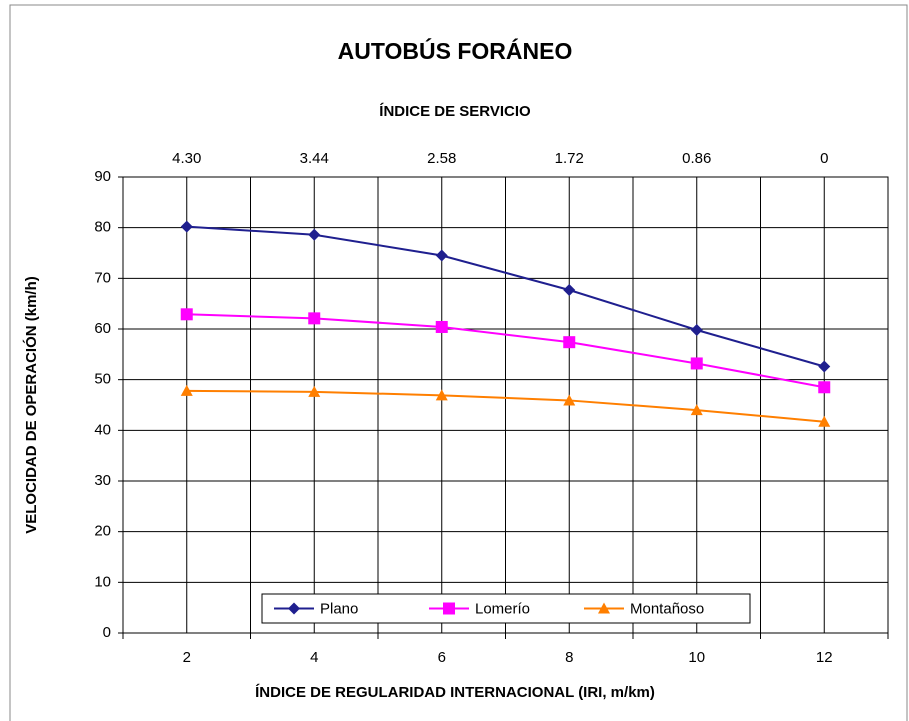 This screenshot has height=721, width=909. I want to click on y-tick-label: 20, so click(102, 531).